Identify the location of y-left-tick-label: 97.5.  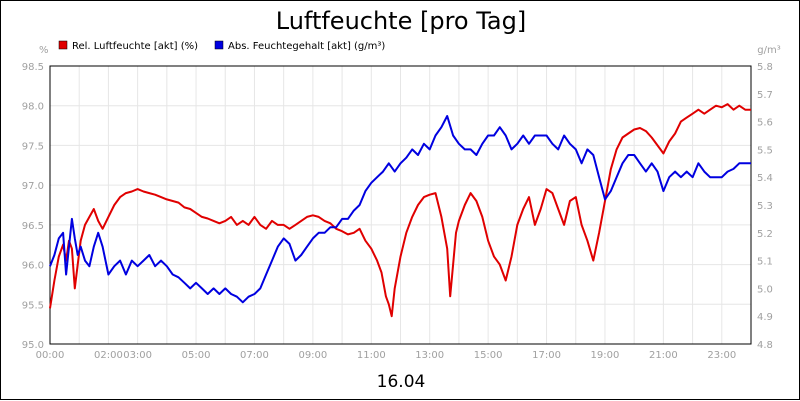
(33, 146).